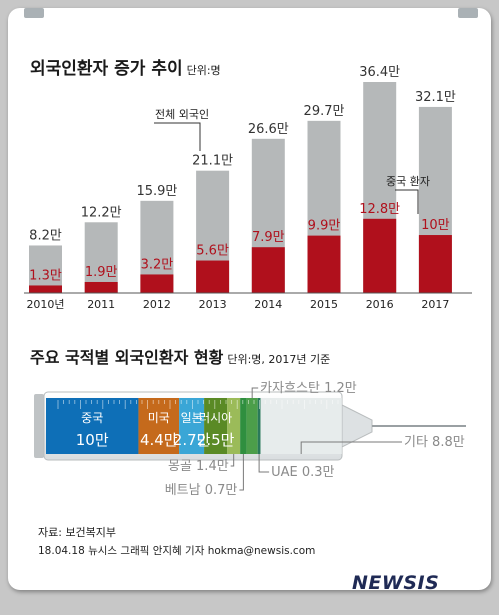 The height and width of the screenshot is (615, 499). I want to click on total-value-label: 36.4만, so click(379, 72).